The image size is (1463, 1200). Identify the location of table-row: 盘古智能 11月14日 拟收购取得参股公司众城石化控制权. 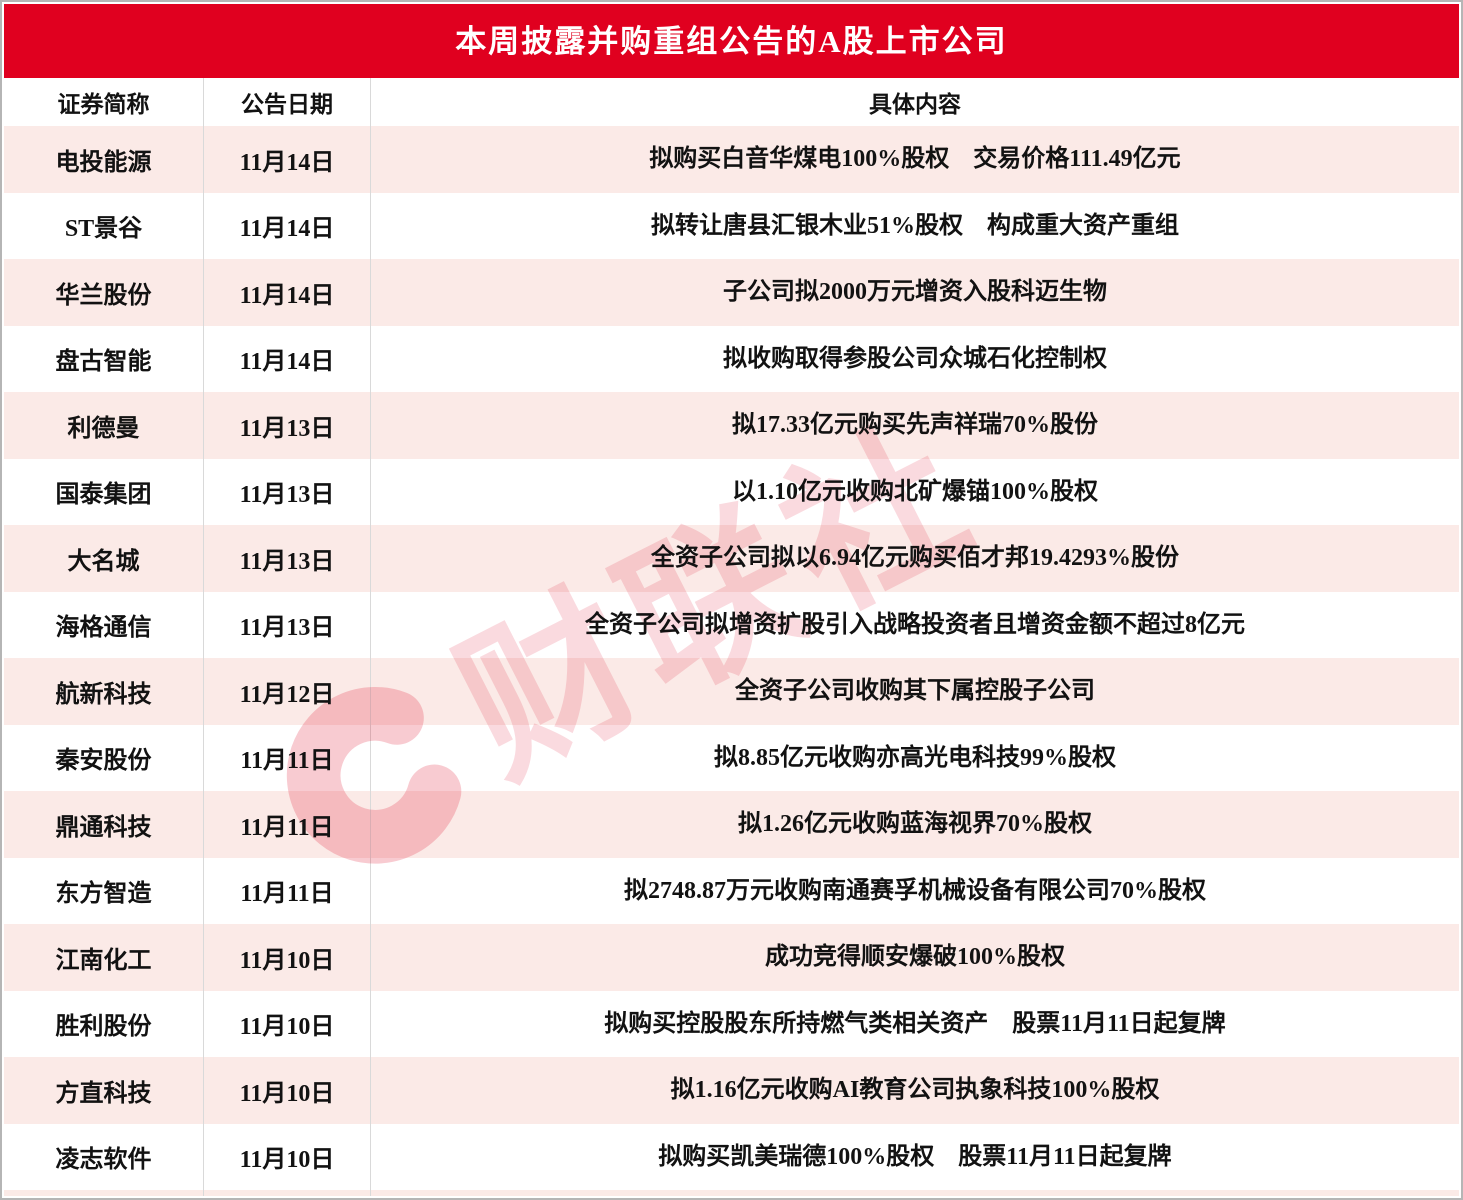
(731, 359).